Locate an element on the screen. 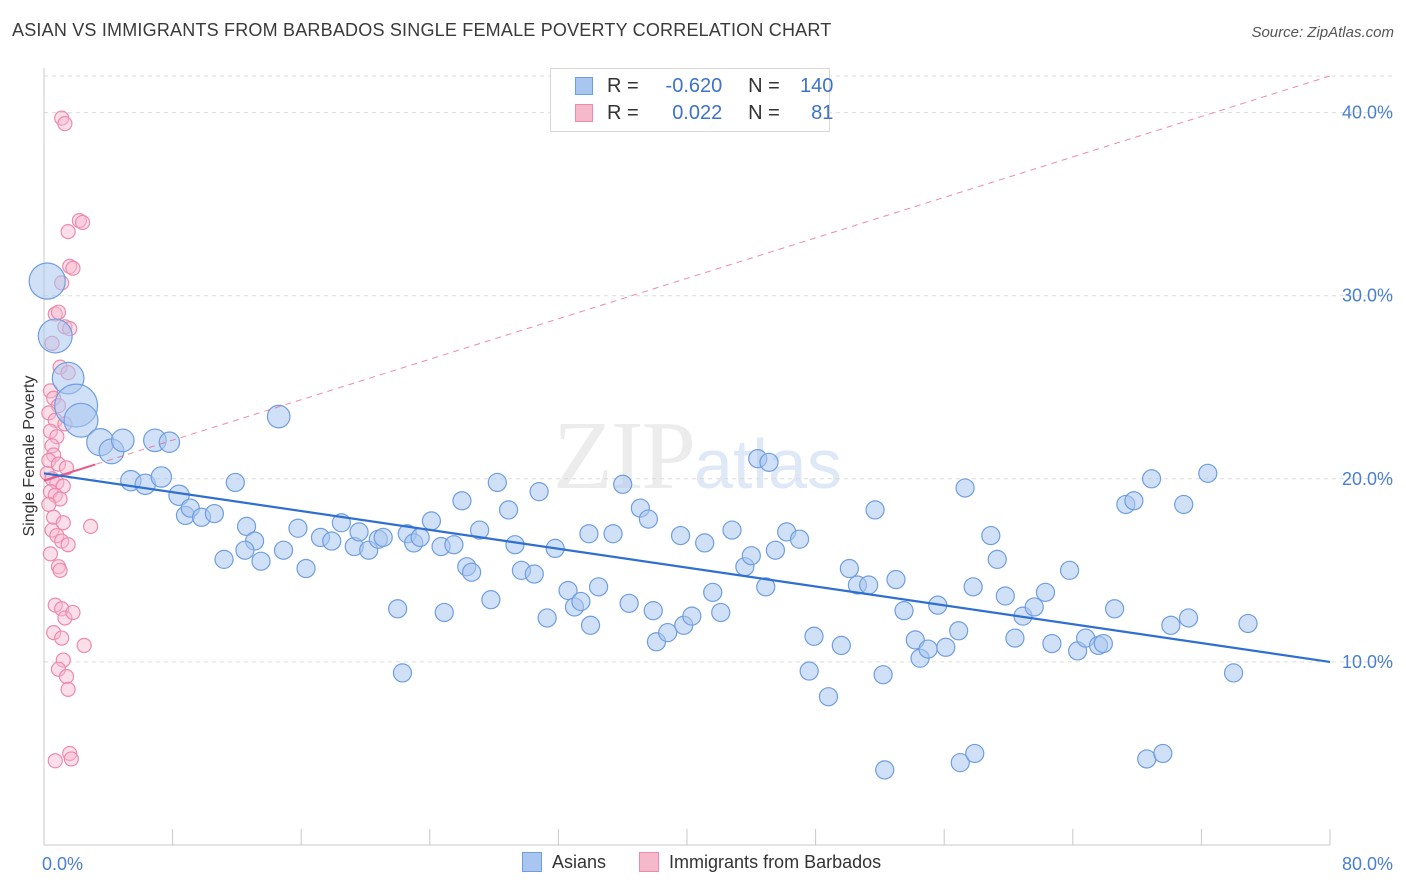  y-tick-label: 40.0% is located at coordinates (1367, 113).